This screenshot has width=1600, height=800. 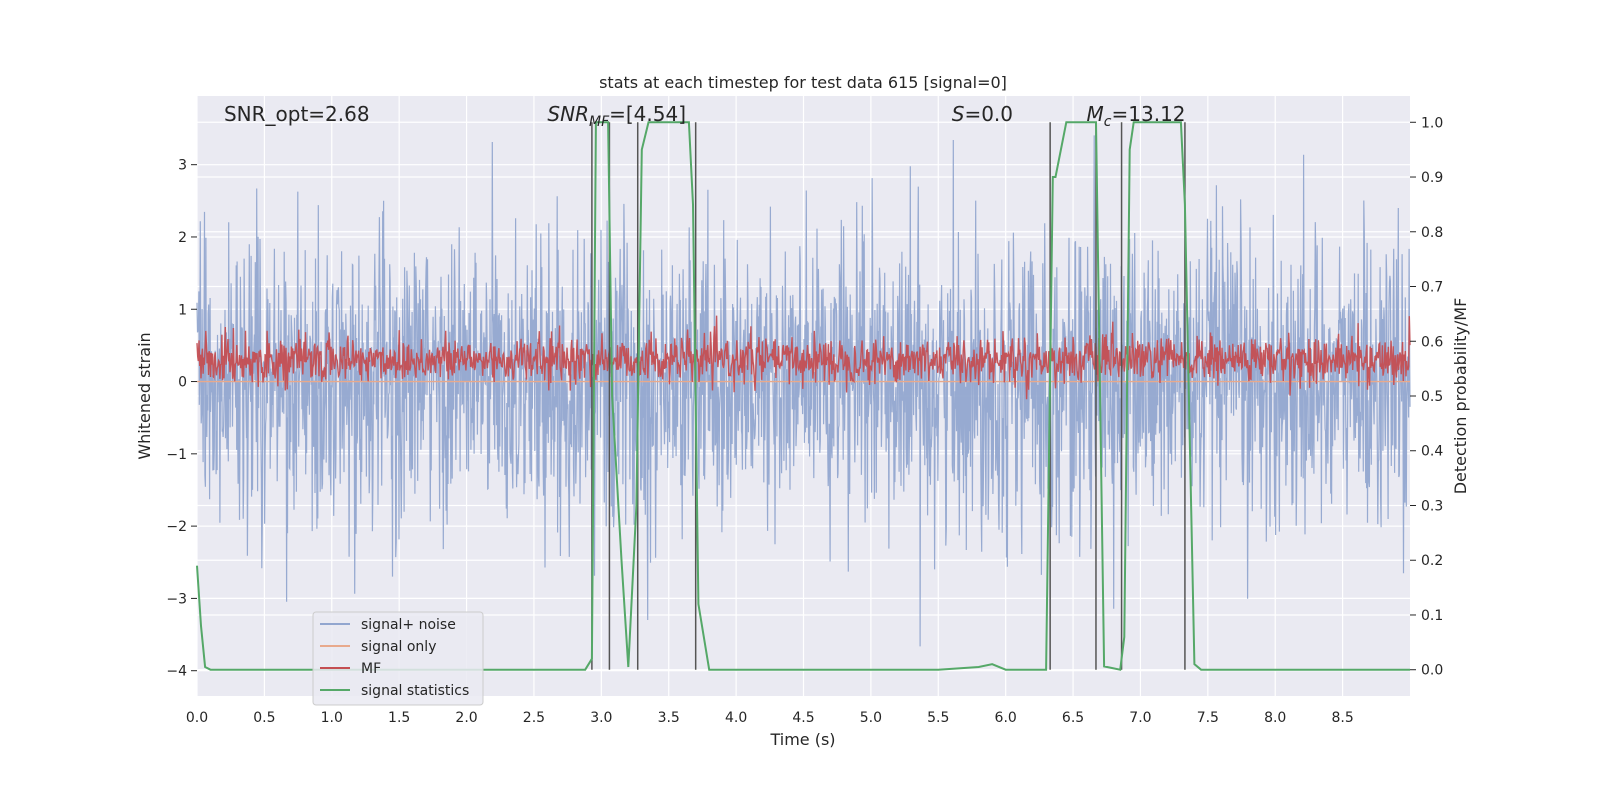 I want to click on annotation-tail: =0.0, so click(x=988, y=114).